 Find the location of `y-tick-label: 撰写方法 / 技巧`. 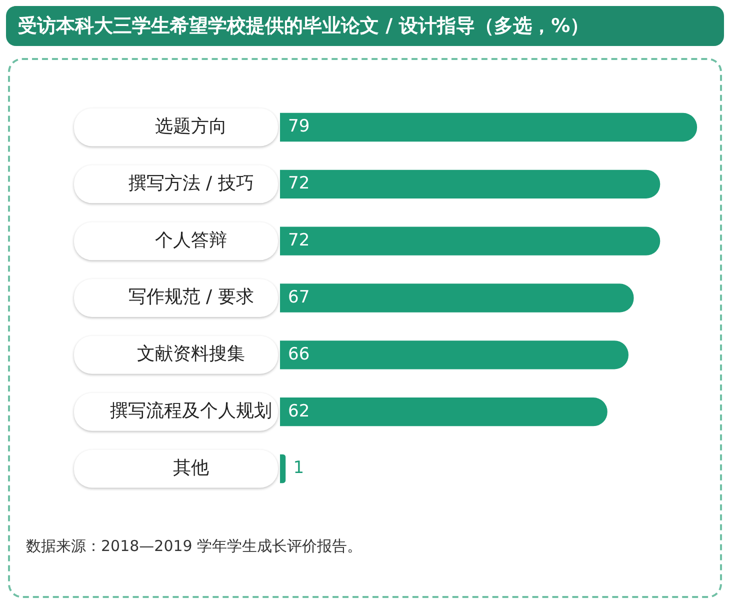

y-tick-label: 撰写方法 / 技巧 is located at coordinates (191, 183).